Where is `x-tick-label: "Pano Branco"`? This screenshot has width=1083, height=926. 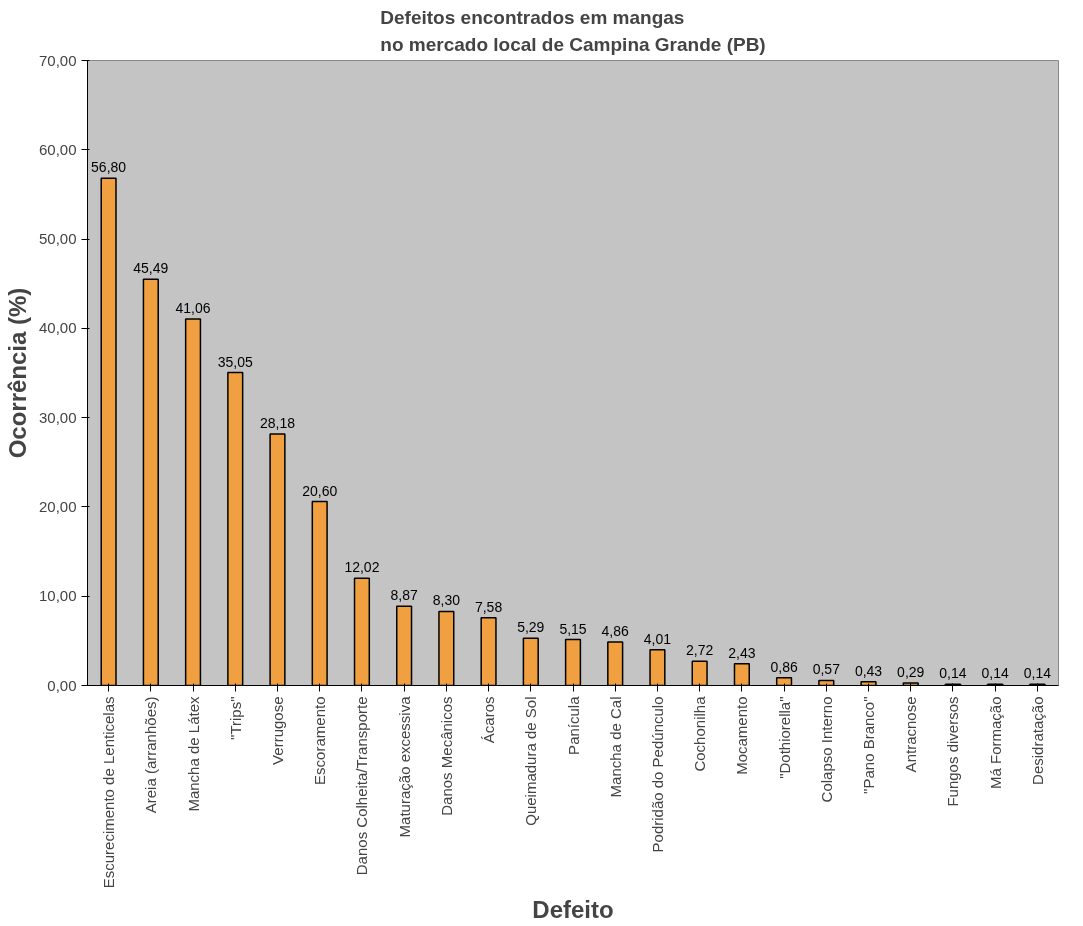
x-tick-label: "Pano Branco" is located at coordinates (869, 745).